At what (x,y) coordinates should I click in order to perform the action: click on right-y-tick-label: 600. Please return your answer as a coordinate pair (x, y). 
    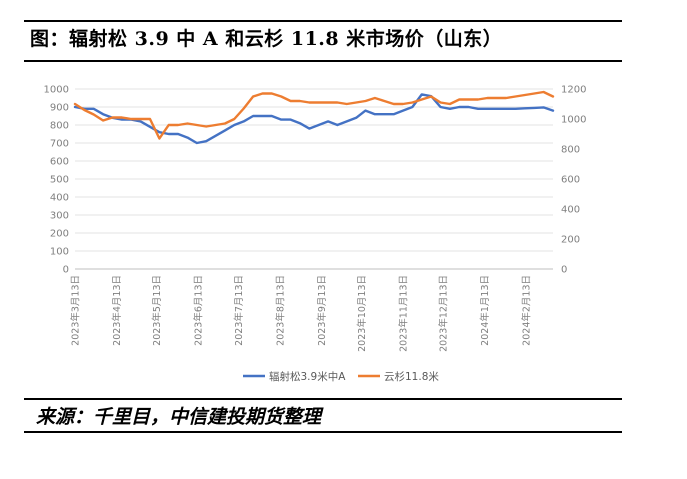
    Looking at the image, I should click on (570, 180).